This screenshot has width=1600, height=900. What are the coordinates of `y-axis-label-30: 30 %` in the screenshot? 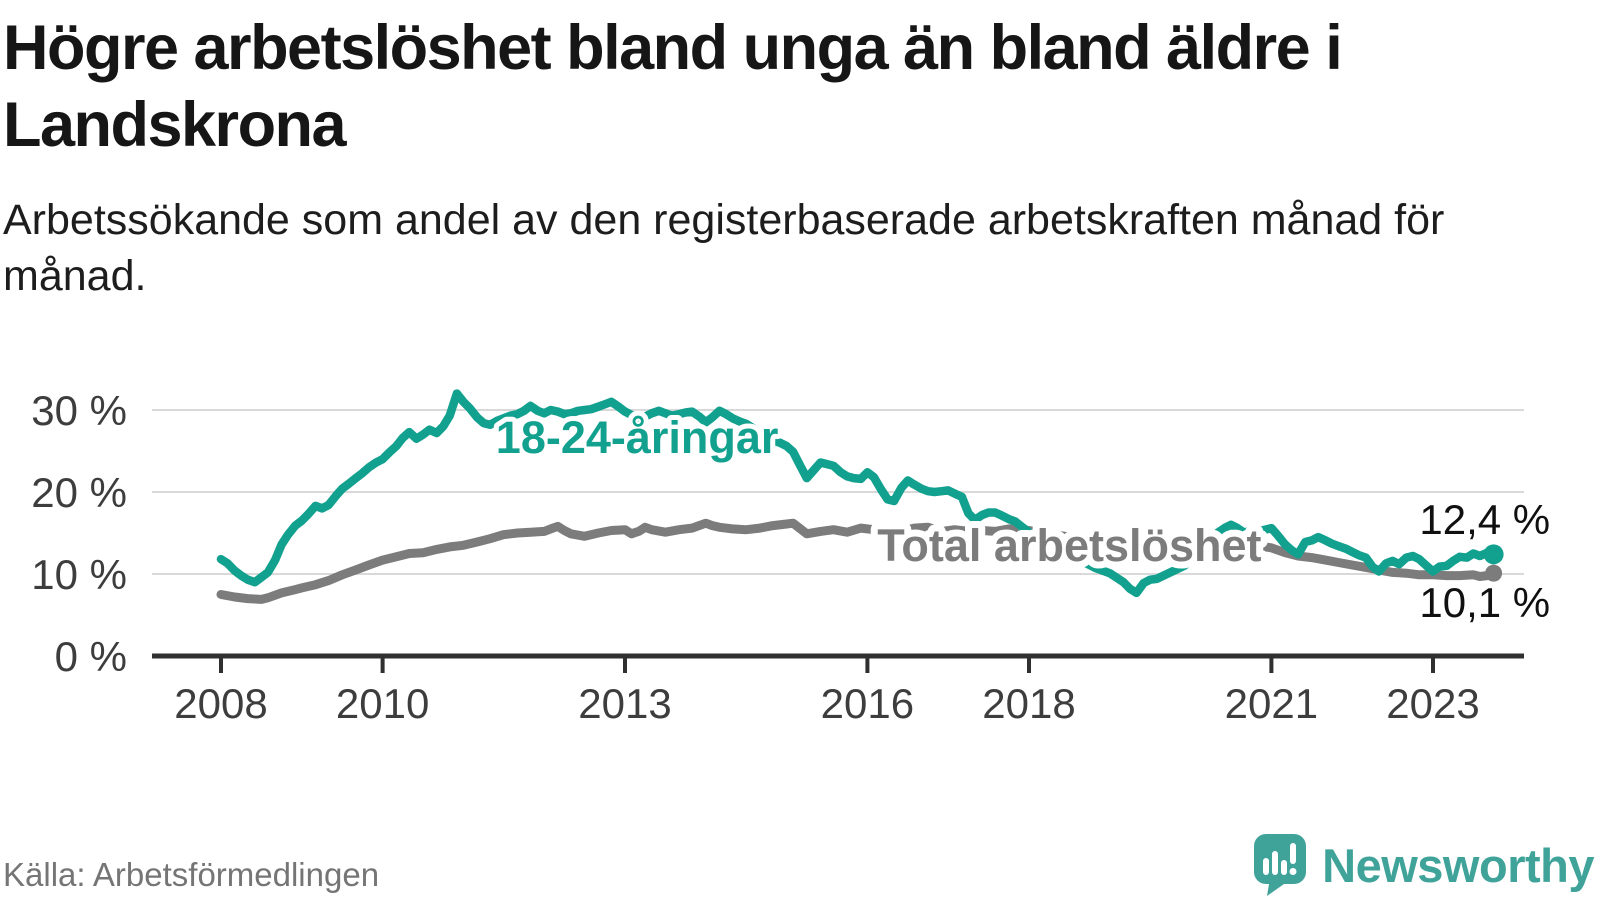 It's located at (79, 410).